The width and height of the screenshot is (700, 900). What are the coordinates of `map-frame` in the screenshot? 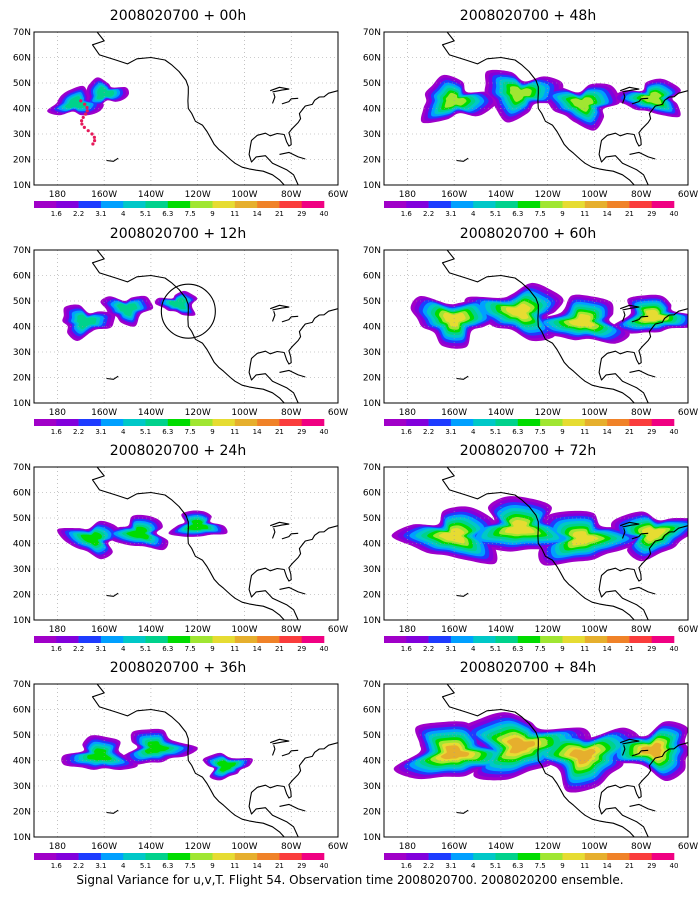 It's located at (186, 760).